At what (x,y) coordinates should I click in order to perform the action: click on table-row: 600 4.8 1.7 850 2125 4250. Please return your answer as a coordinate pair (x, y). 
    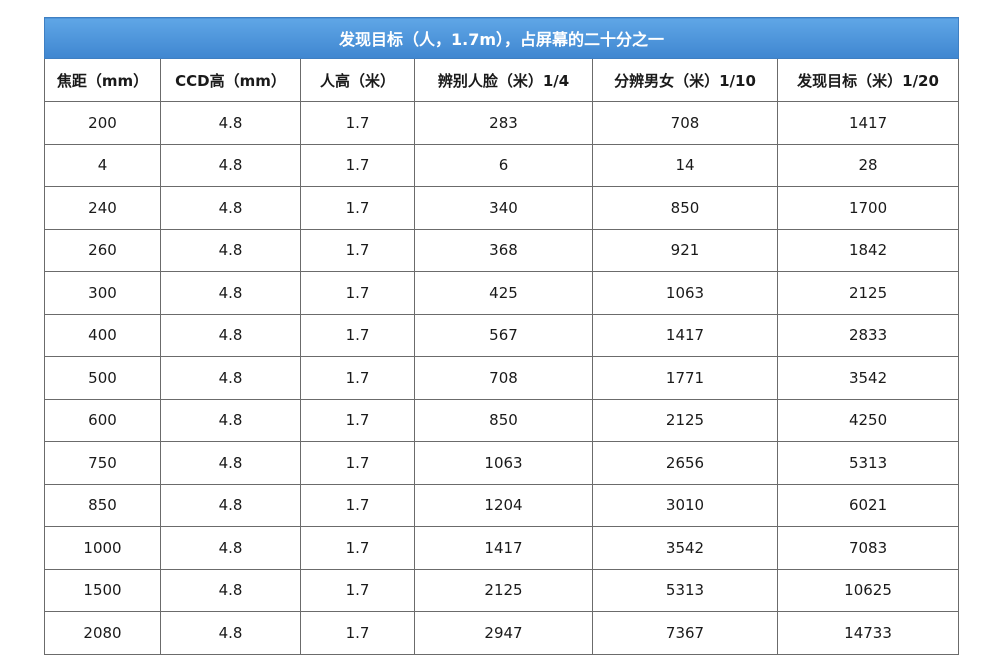
    Looking at the image, I should click on (502, 420).